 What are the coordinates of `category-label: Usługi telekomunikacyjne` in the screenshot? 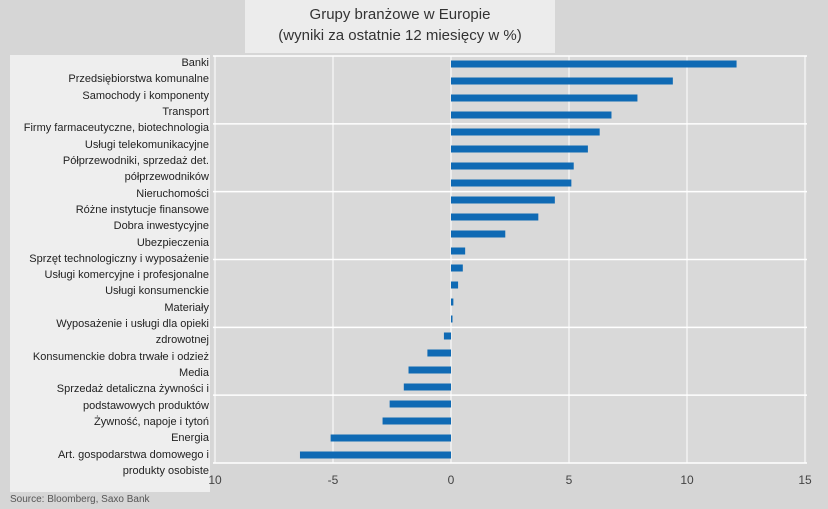 It's located at (146, 144).